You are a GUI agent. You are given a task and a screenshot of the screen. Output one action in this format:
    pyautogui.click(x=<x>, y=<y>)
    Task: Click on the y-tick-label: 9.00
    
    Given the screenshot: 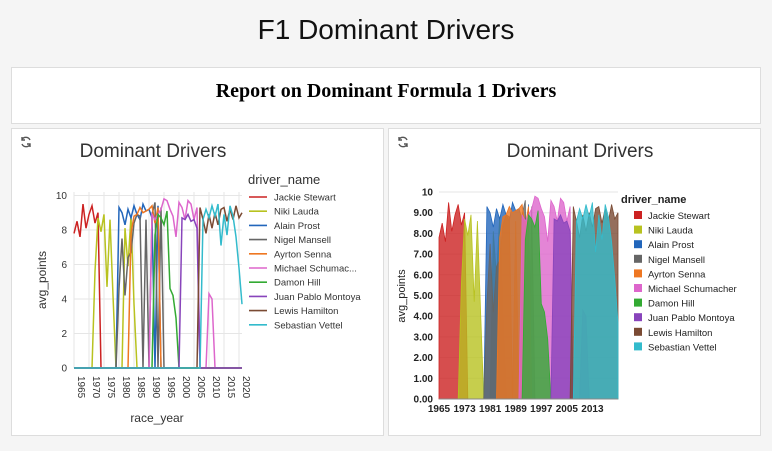 What is the action you would take?
    pyautogui.click(x=424, y=213)
    